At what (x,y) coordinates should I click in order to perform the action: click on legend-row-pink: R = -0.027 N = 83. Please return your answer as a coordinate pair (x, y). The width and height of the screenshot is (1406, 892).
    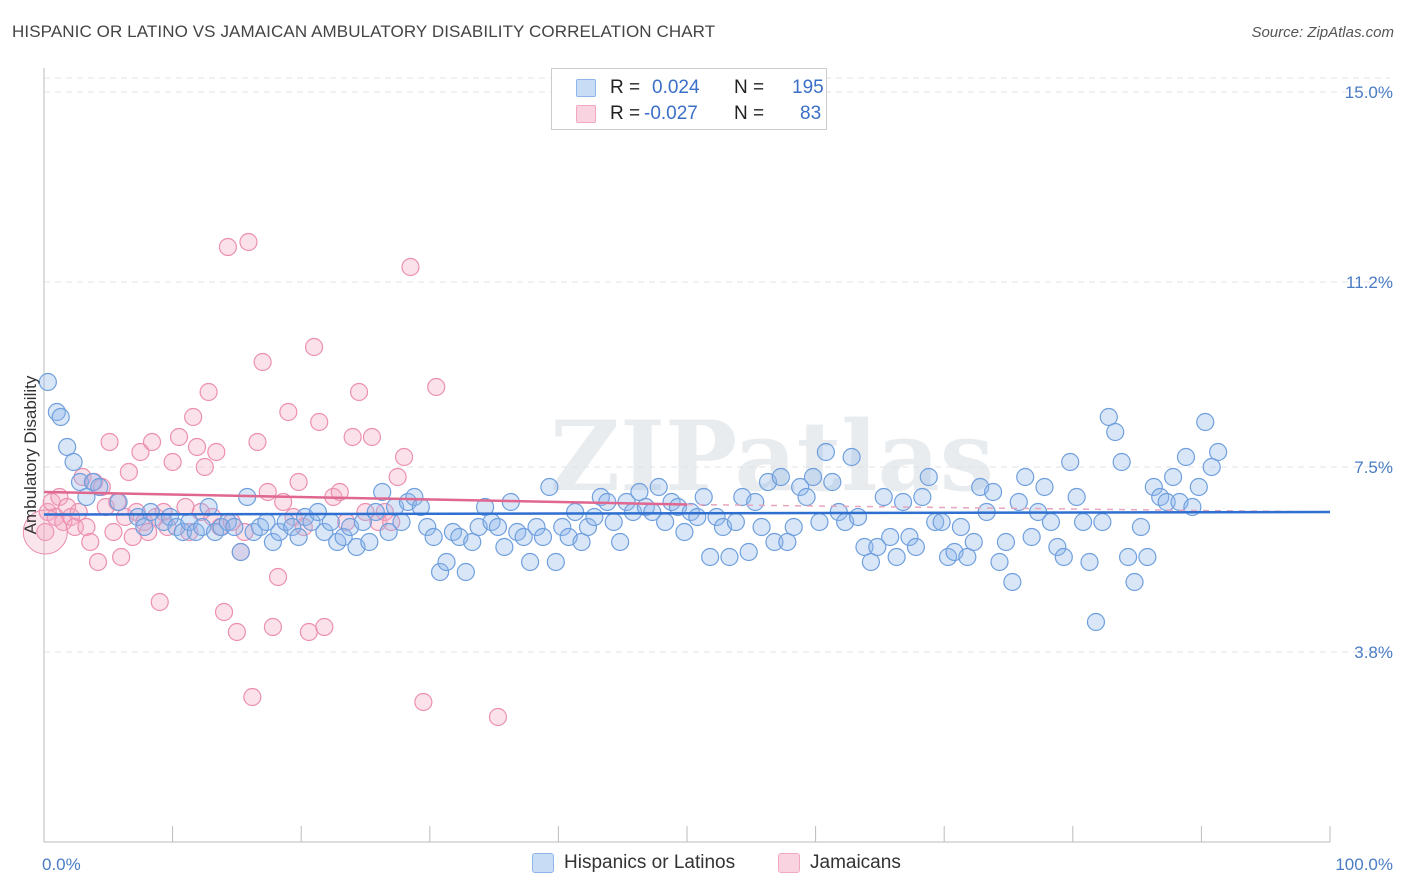
    Looking at the image, I should click on (698, 114).